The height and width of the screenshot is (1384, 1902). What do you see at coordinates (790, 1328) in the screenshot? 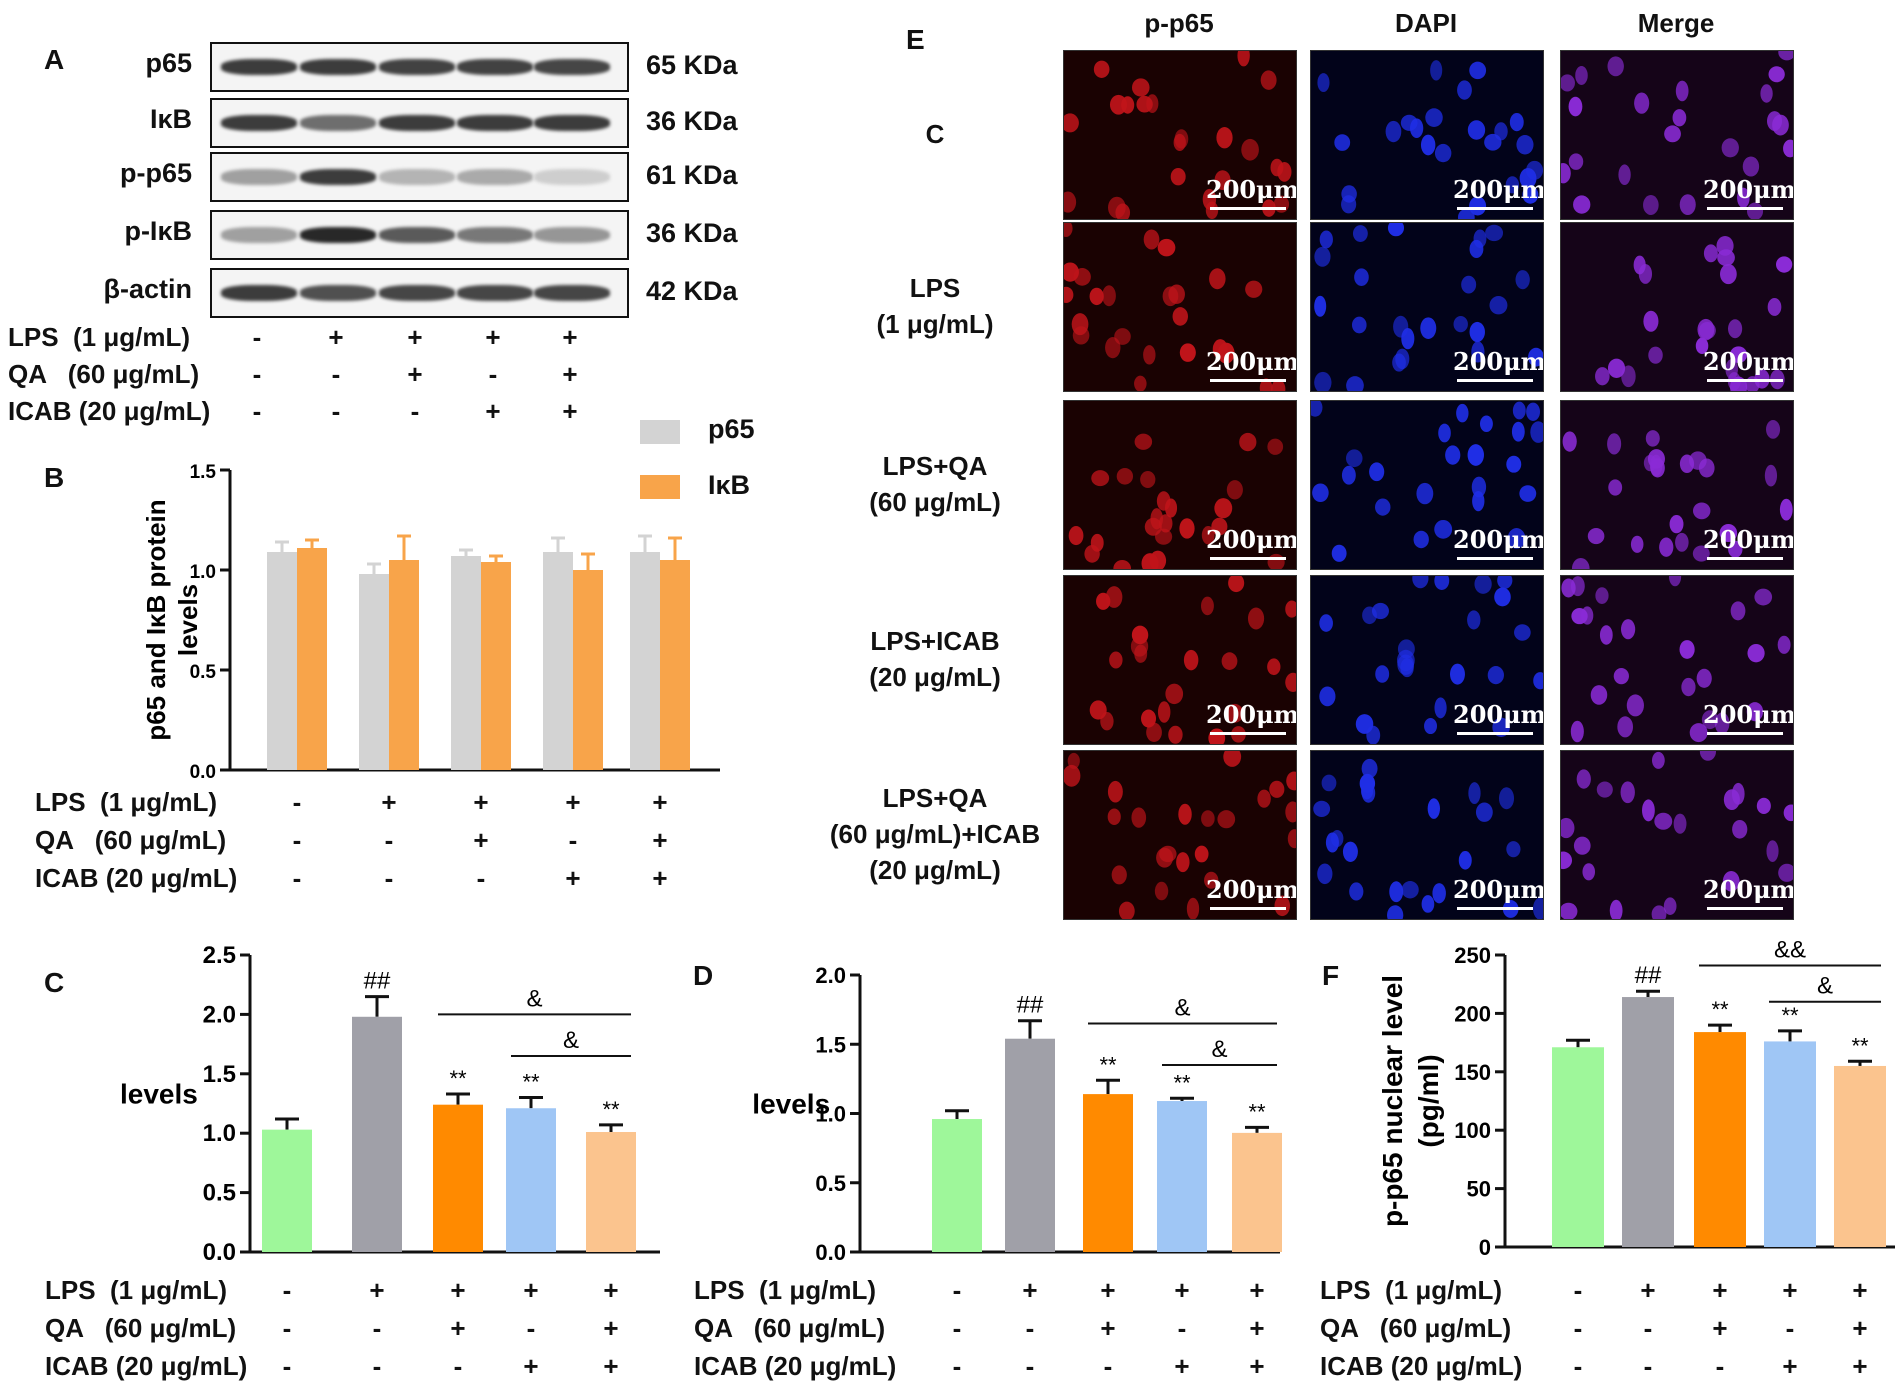
I see `treatment-label: QA (60 μg/mL)` at bounding box center [790, 1328].